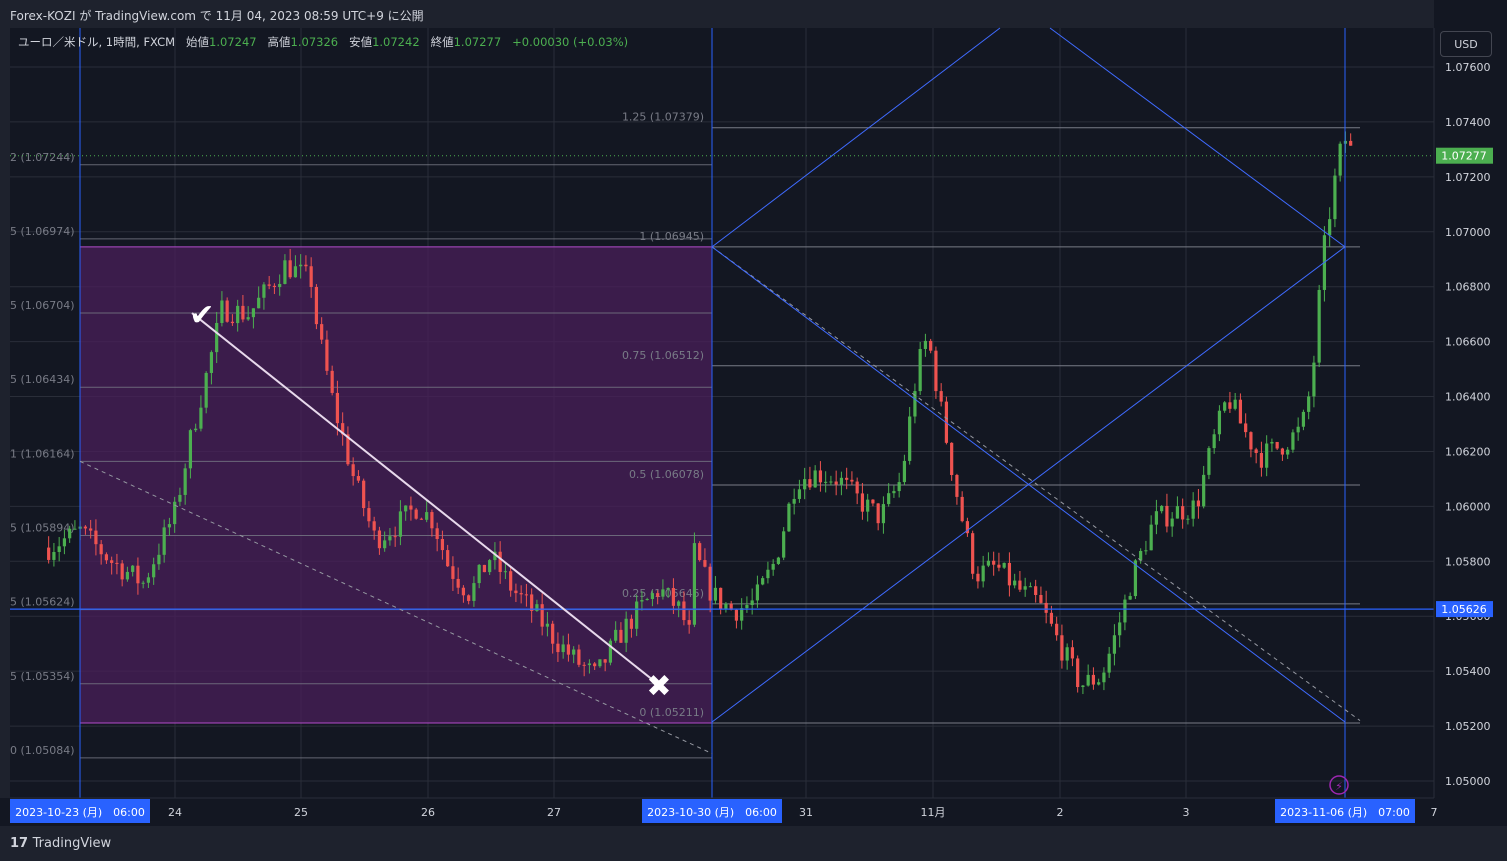 Image resolution: width=1507 pixels, height=861 pixels. What do you see at coordinates (80, 812) in the screenshot?
I see `time-marker-label: 2023-10-23 (月) 06:00` at bounding box center [80, 812].